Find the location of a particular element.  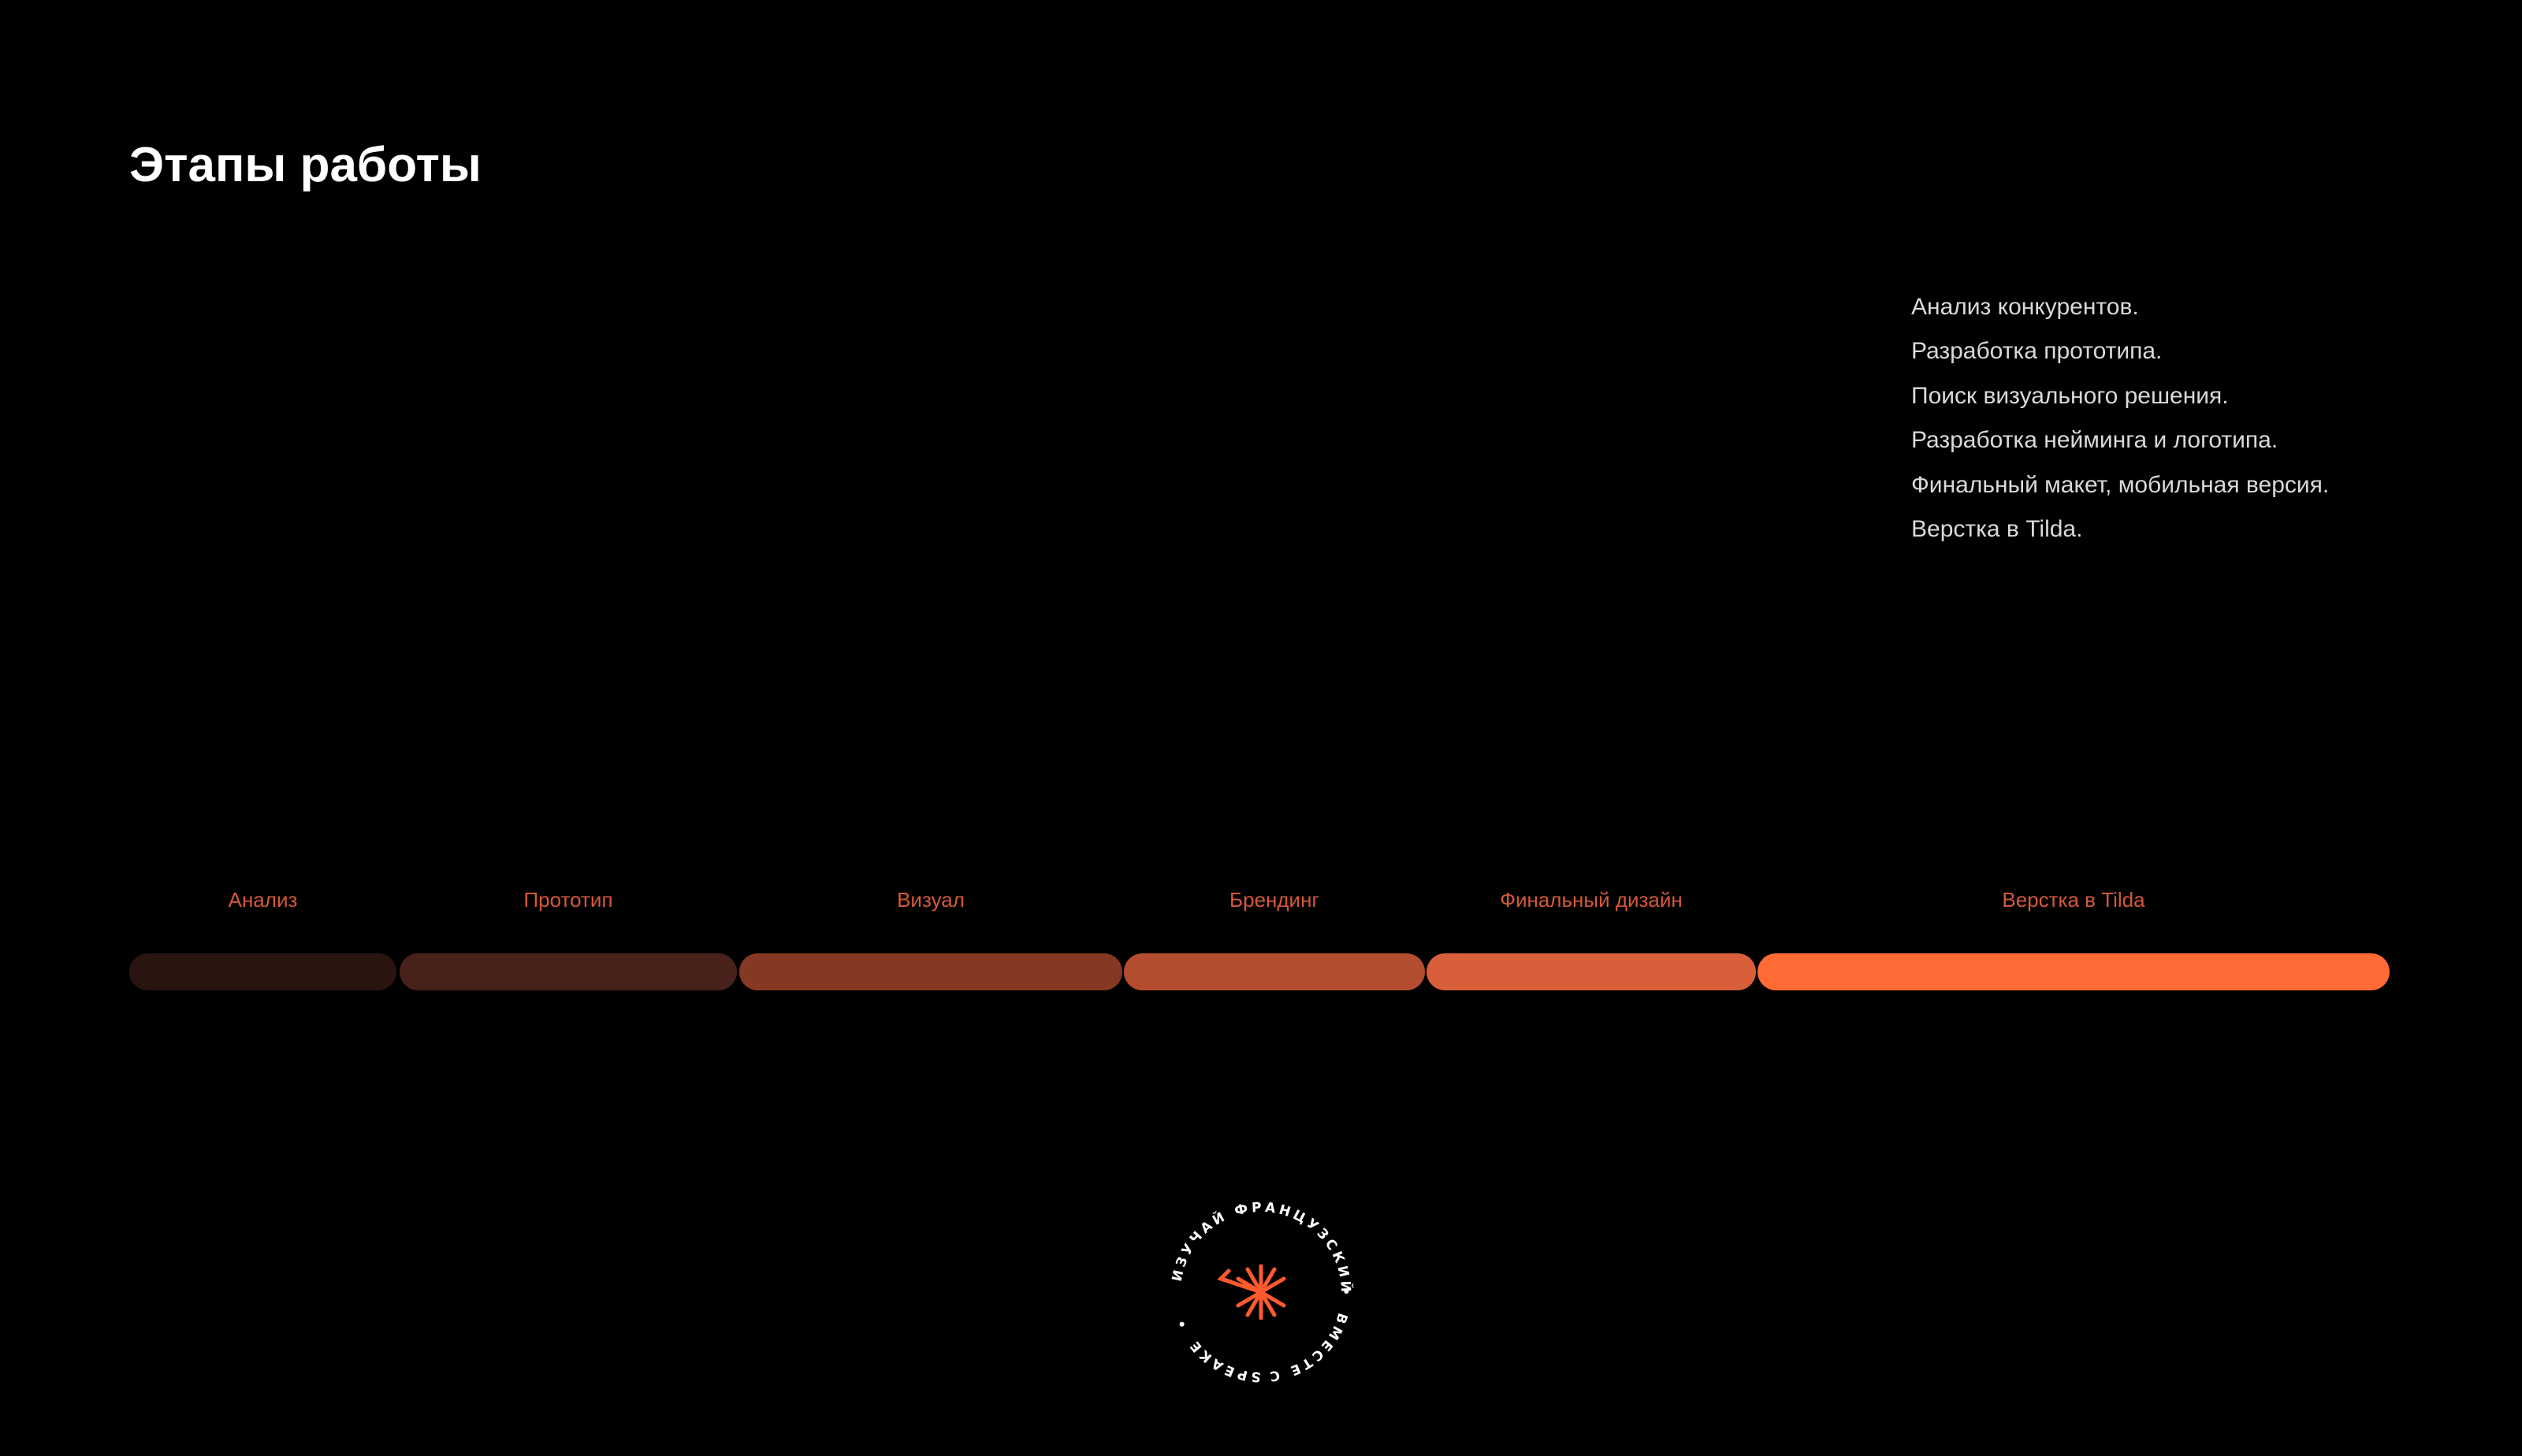

badge-text-bottom: SPEAKE is located at coordinates (1223, 1359).